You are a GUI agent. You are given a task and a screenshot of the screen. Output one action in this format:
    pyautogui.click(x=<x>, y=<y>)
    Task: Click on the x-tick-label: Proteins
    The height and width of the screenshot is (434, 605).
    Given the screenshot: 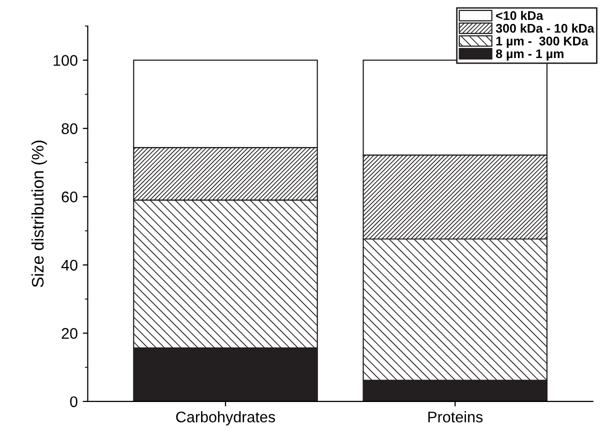 What is the action you would take?
    pyautogui.click(x=455, y=416)
    